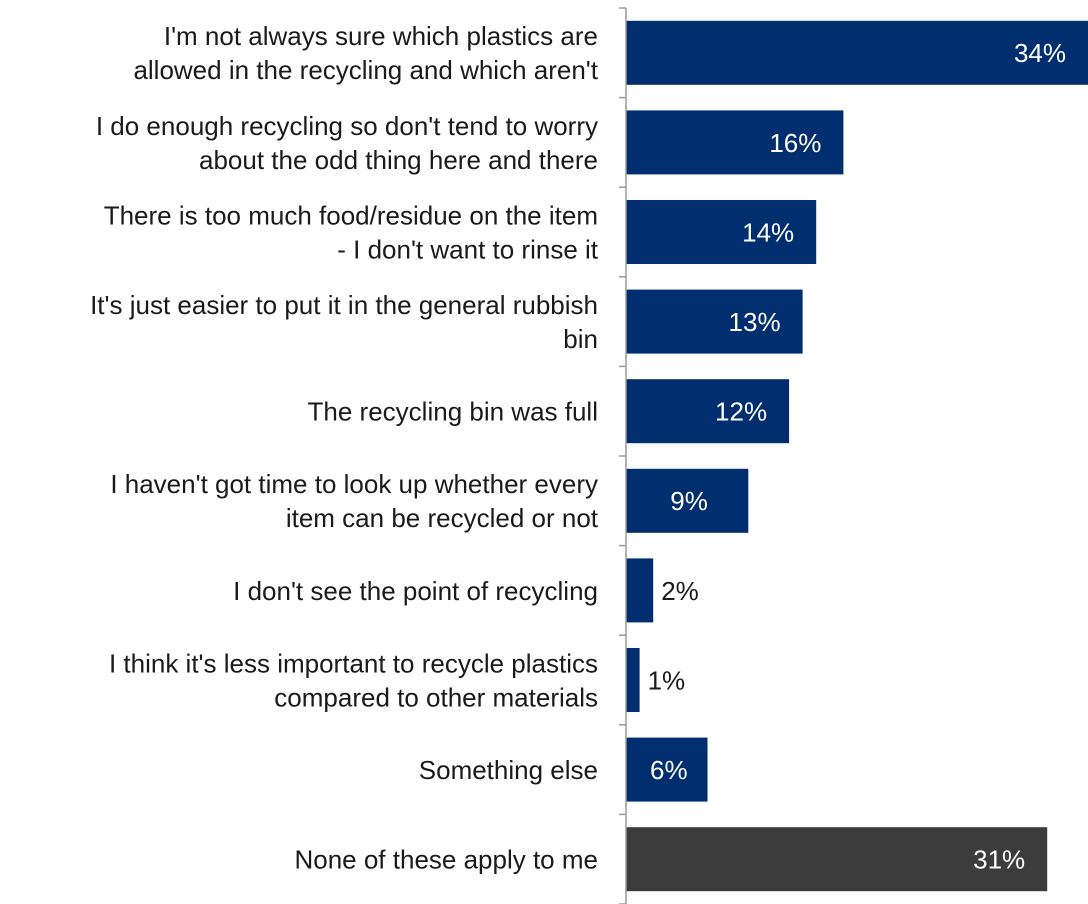 Image resolution: width=1088 pixels, height=904 pixels. I want to click on y-axis, so click(623, 455).